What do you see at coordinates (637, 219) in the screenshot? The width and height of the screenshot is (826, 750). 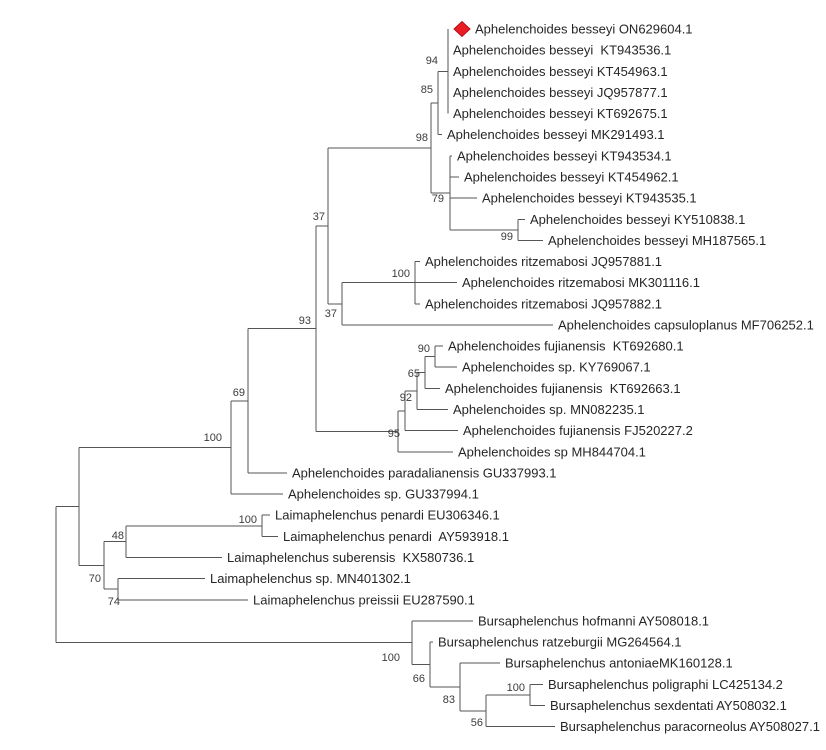 I see `taxon-label: Aphelenchoides besseyi KY510838.1` at bounding box center [637, 219].